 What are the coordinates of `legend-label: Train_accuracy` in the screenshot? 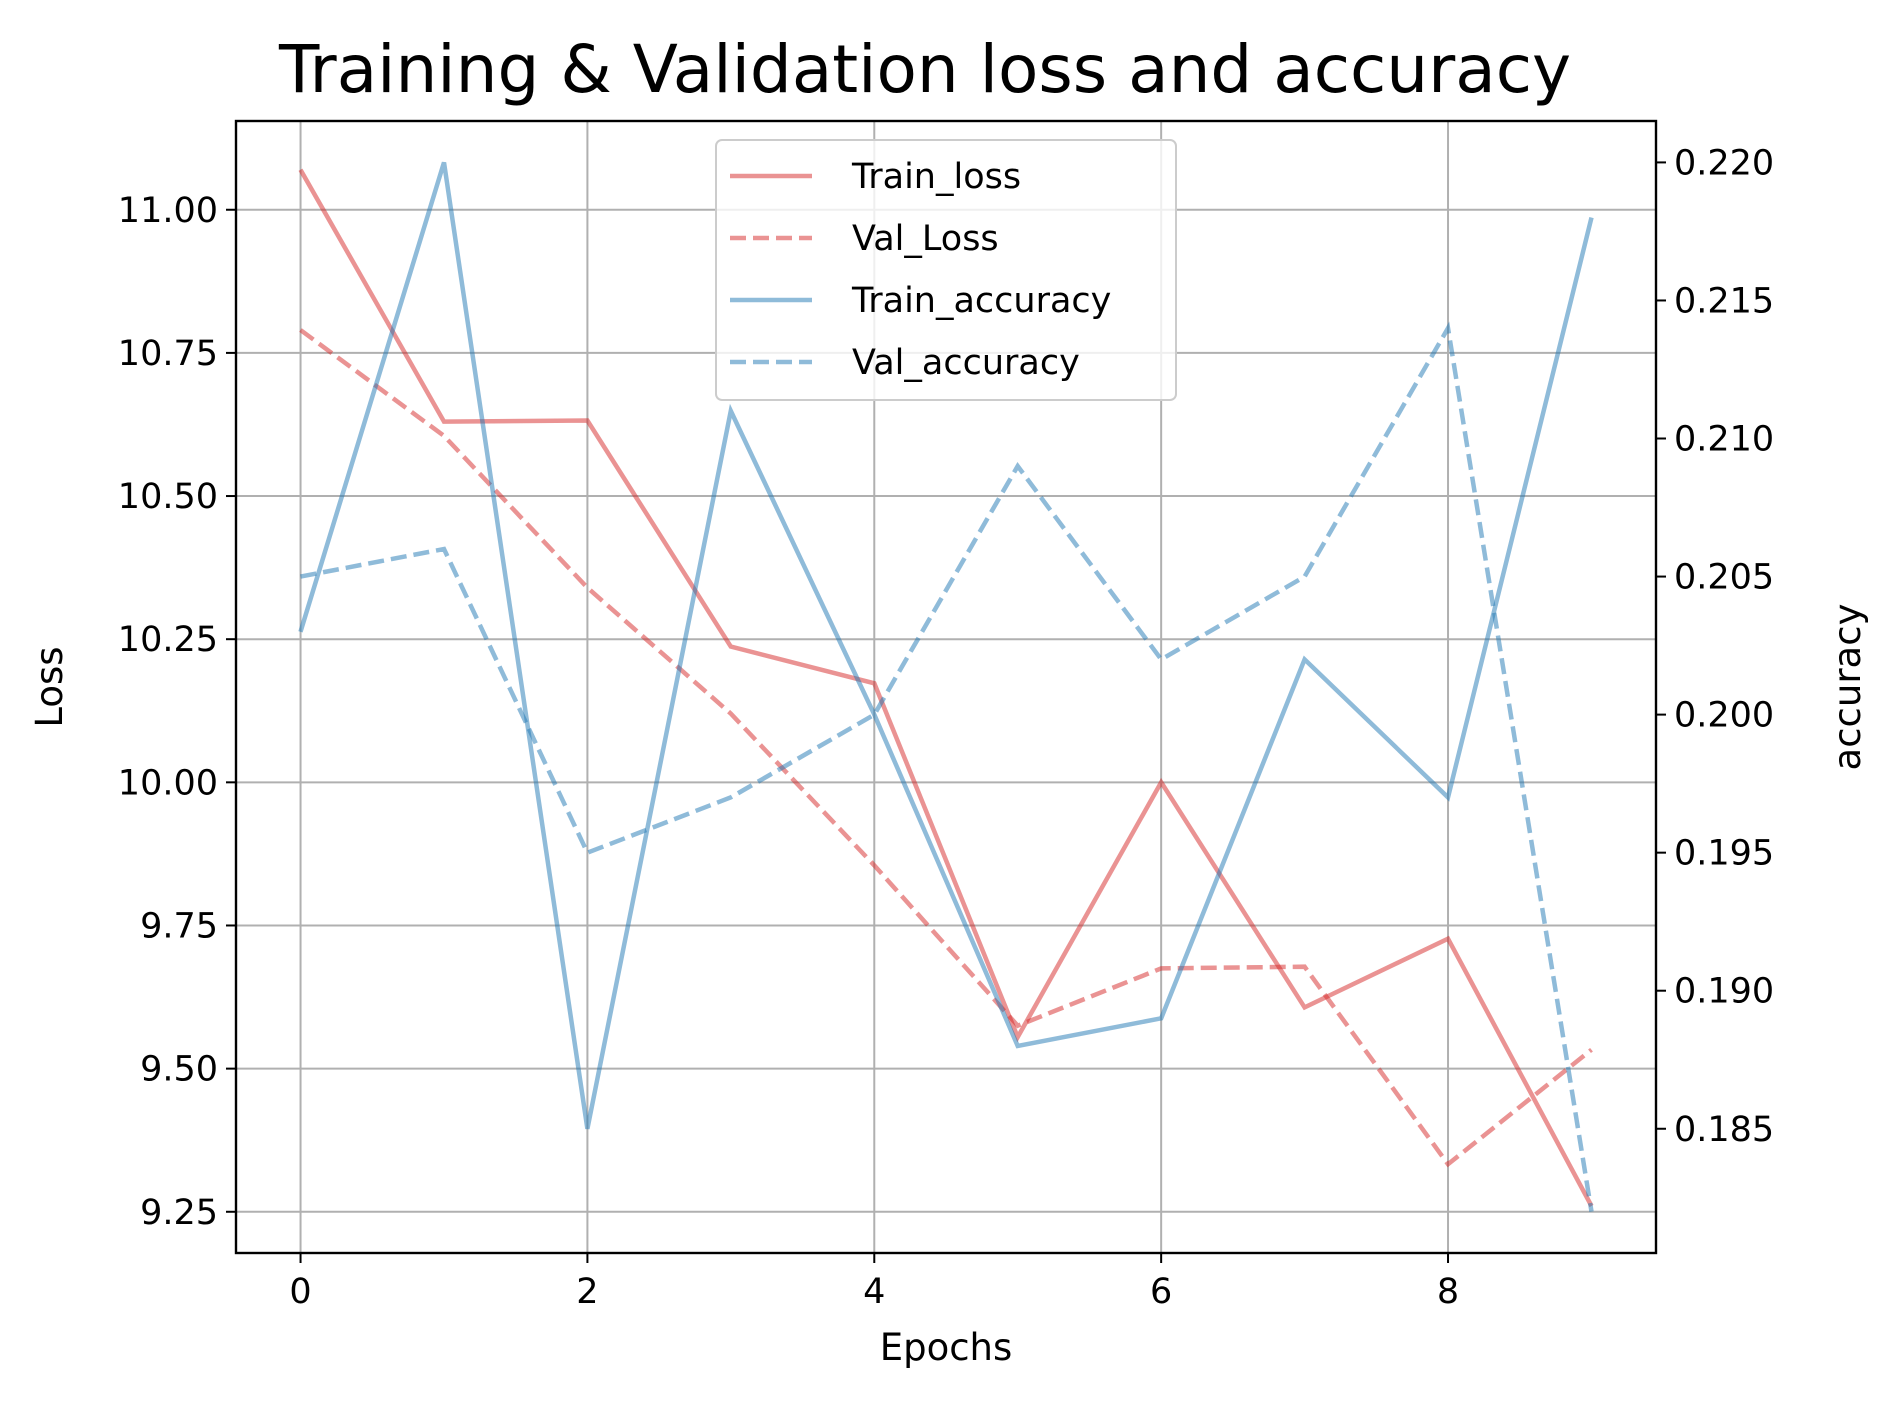 It's located at (981, 301).